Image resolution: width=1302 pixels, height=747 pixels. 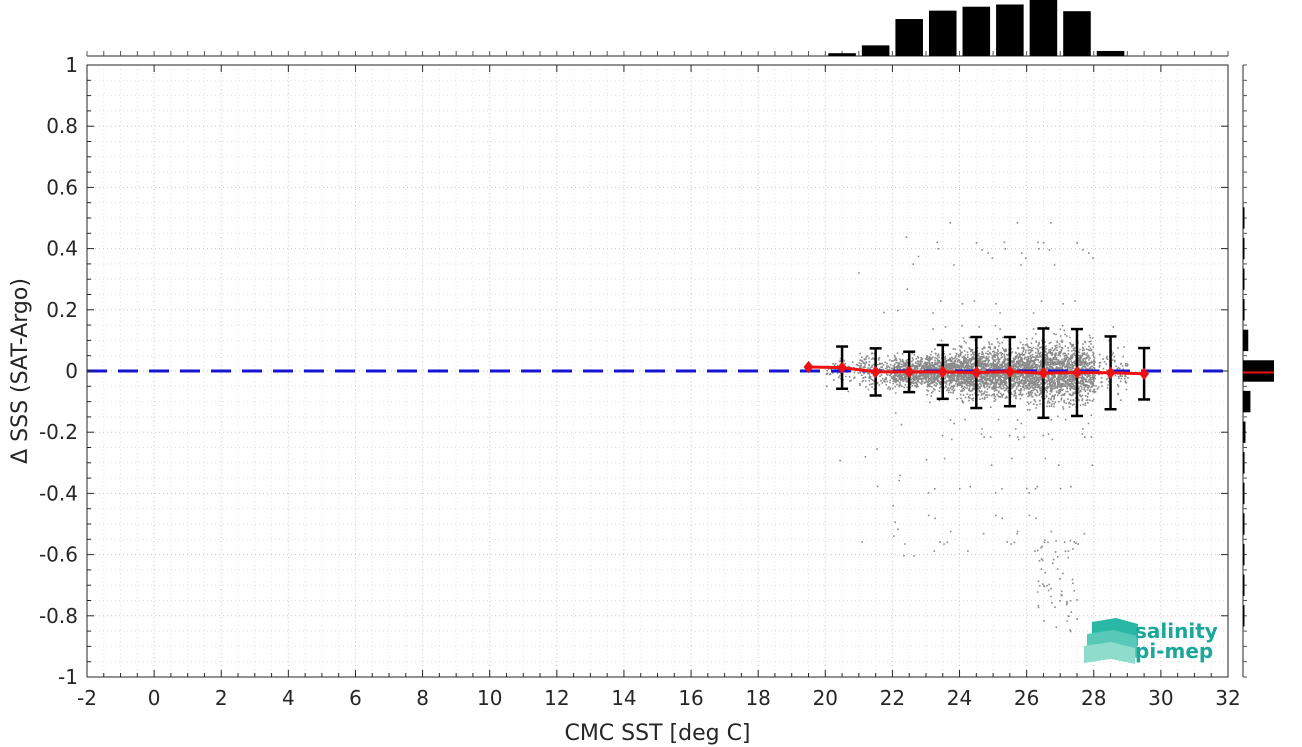 What do you see at coordinates (20, 371) in the screenshot?
I see `y-axis-label: Δ SSS (SAT-Argo)` at bounding box center [20, 371].